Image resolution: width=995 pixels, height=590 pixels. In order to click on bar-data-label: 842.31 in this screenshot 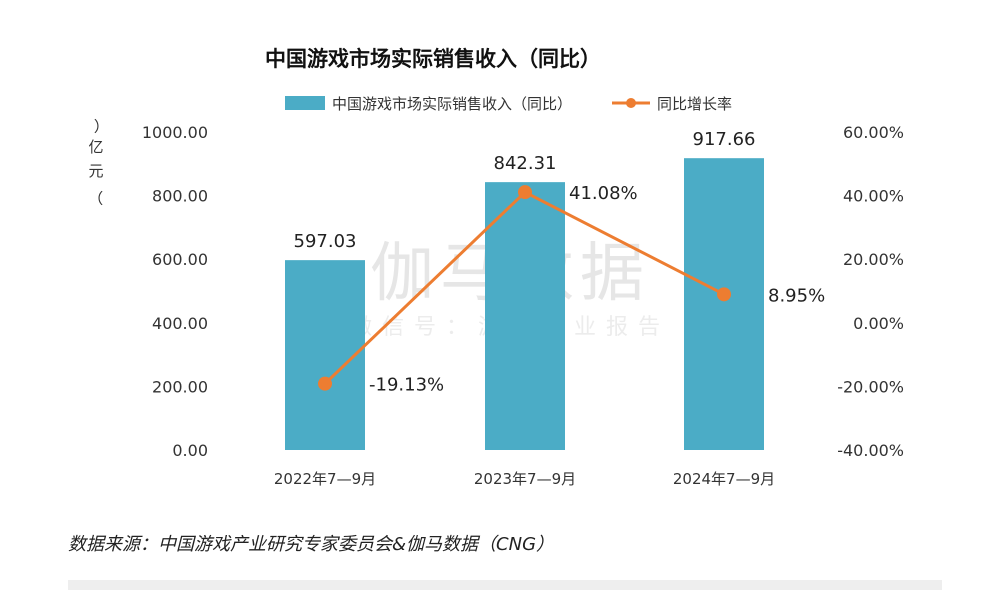, I will do `click(525, 163)`.